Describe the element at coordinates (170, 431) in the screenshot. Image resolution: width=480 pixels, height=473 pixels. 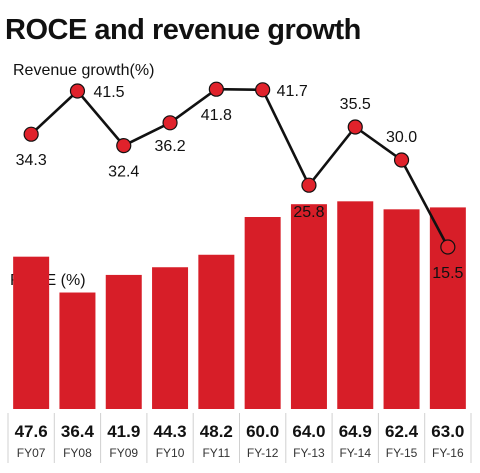
I see `roce-value-label: 44.3` at that location.